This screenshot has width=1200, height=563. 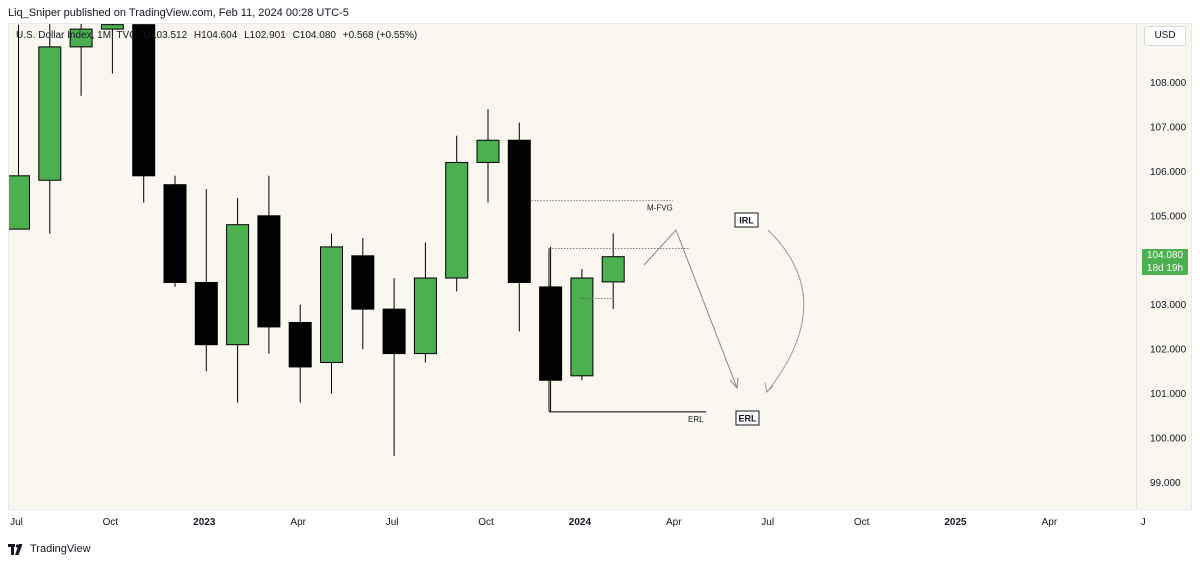 I want to click on erl-box-label-box, so click(x=747, y=418).